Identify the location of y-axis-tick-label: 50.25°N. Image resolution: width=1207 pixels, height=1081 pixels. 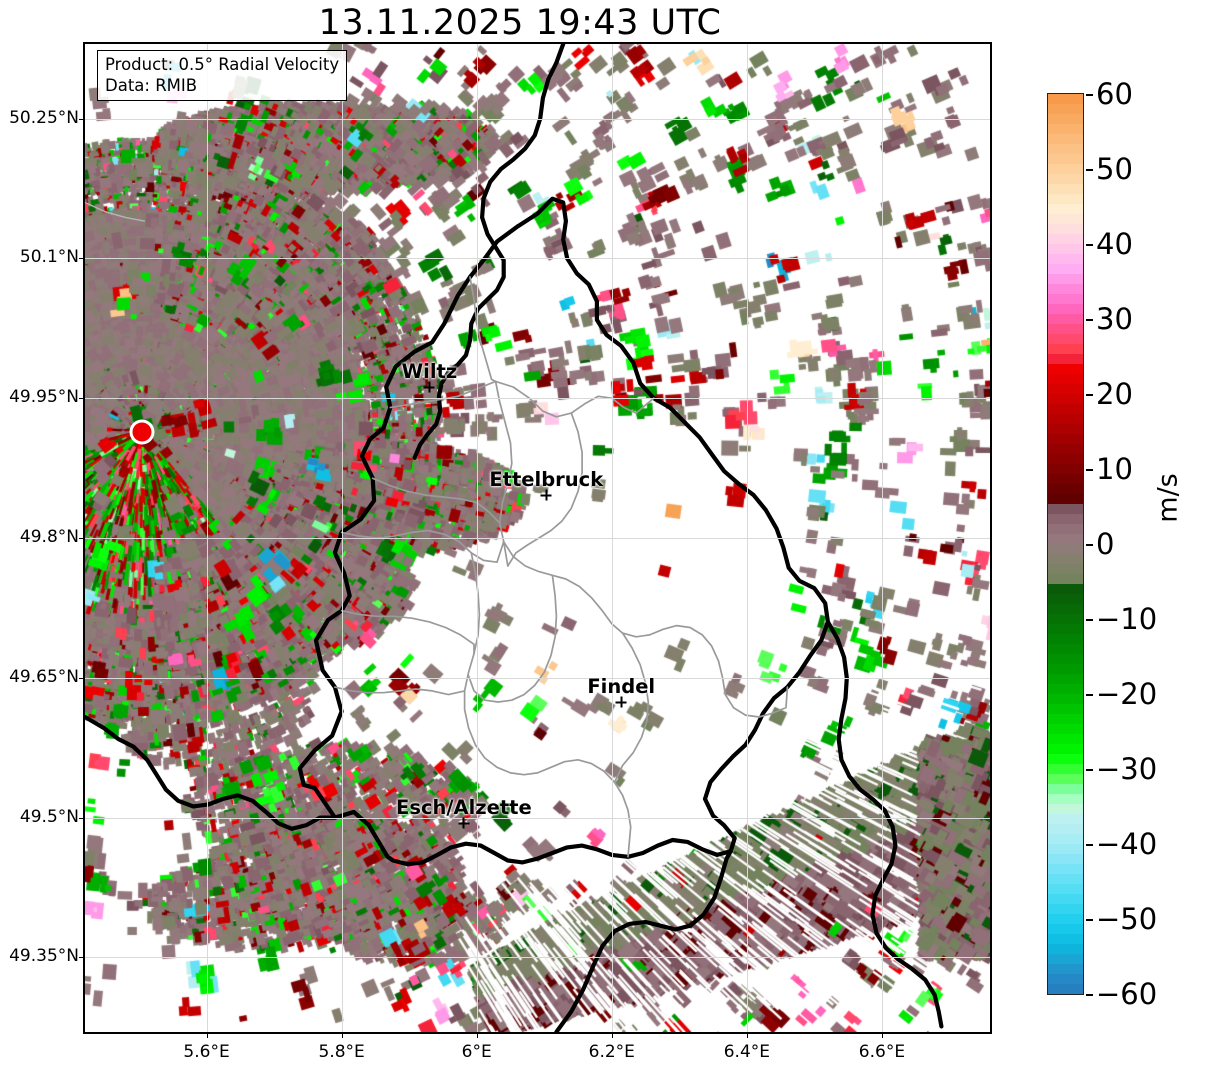
(44, 117).